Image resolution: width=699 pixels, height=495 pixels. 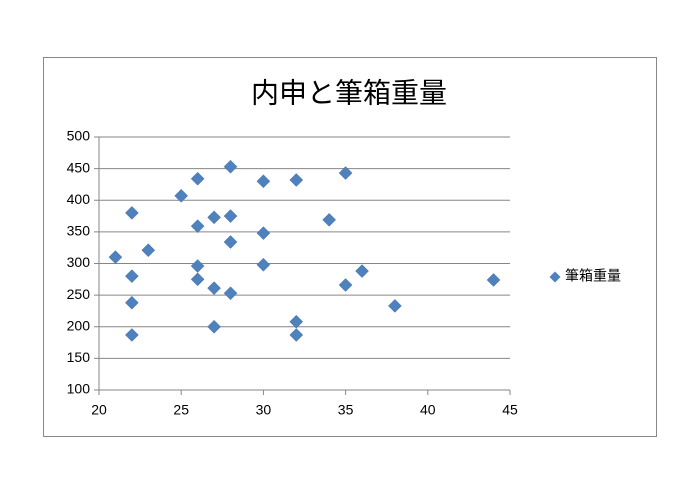 What do you see at coordinates (349, 92) in the screenshot?
I see `chart-title: 内申と筆箱重量` at bounding box center [349, 92].